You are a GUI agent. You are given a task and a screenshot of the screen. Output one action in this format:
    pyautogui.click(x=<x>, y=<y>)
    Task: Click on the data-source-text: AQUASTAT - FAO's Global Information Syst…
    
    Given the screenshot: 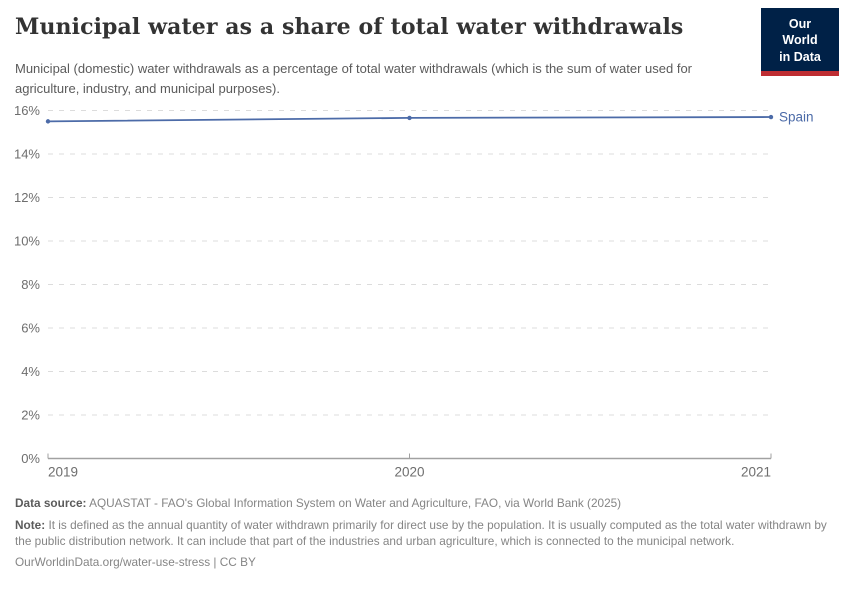 What is the action you would take?
    pyautogui.click(x=355, y=503)
    